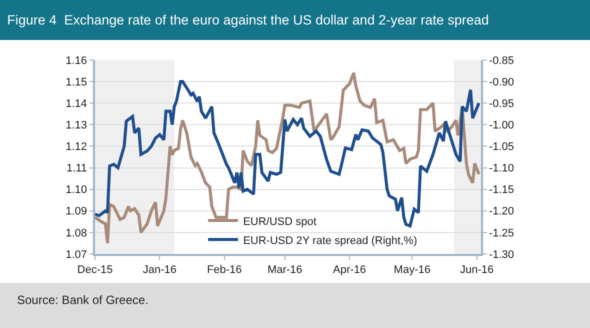  I want to click on y2-tick-label: -1.20, so click(501, 212).